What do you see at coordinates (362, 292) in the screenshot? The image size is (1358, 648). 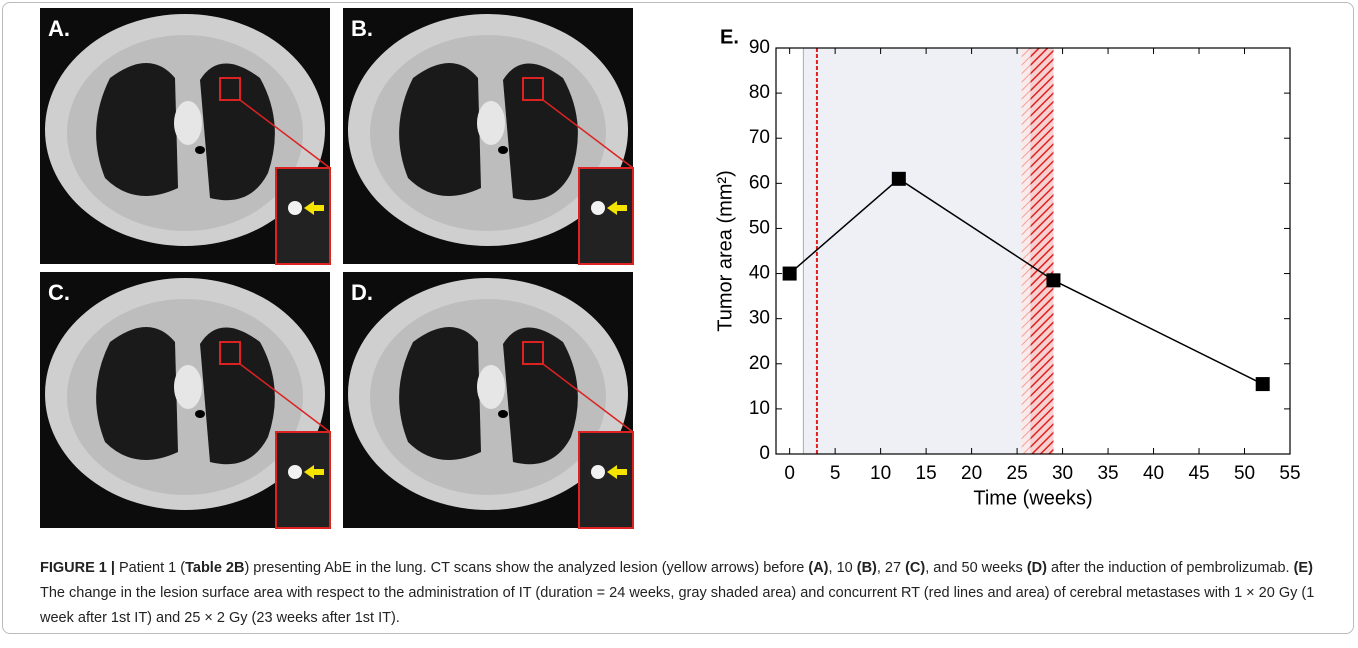 I see `panel-label: D.` at bounding box center [362, 292].